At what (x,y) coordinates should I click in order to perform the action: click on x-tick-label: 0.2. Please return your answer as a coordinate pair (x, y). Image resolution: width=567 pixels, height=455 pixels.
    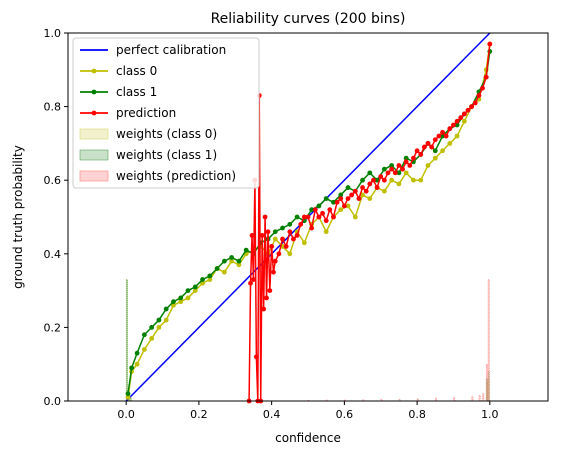
    Looking at the image, I should click on (199, 414).